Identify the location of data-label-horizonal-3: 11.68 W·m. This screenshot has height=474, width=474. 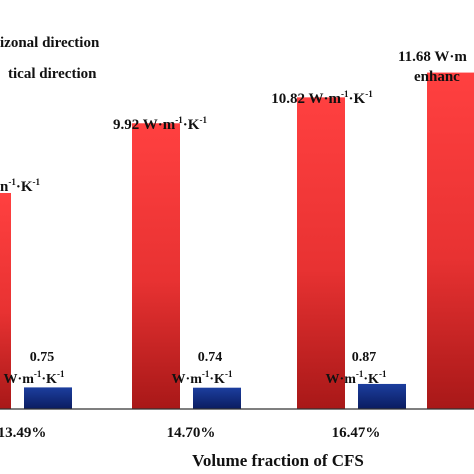
(432, 57).